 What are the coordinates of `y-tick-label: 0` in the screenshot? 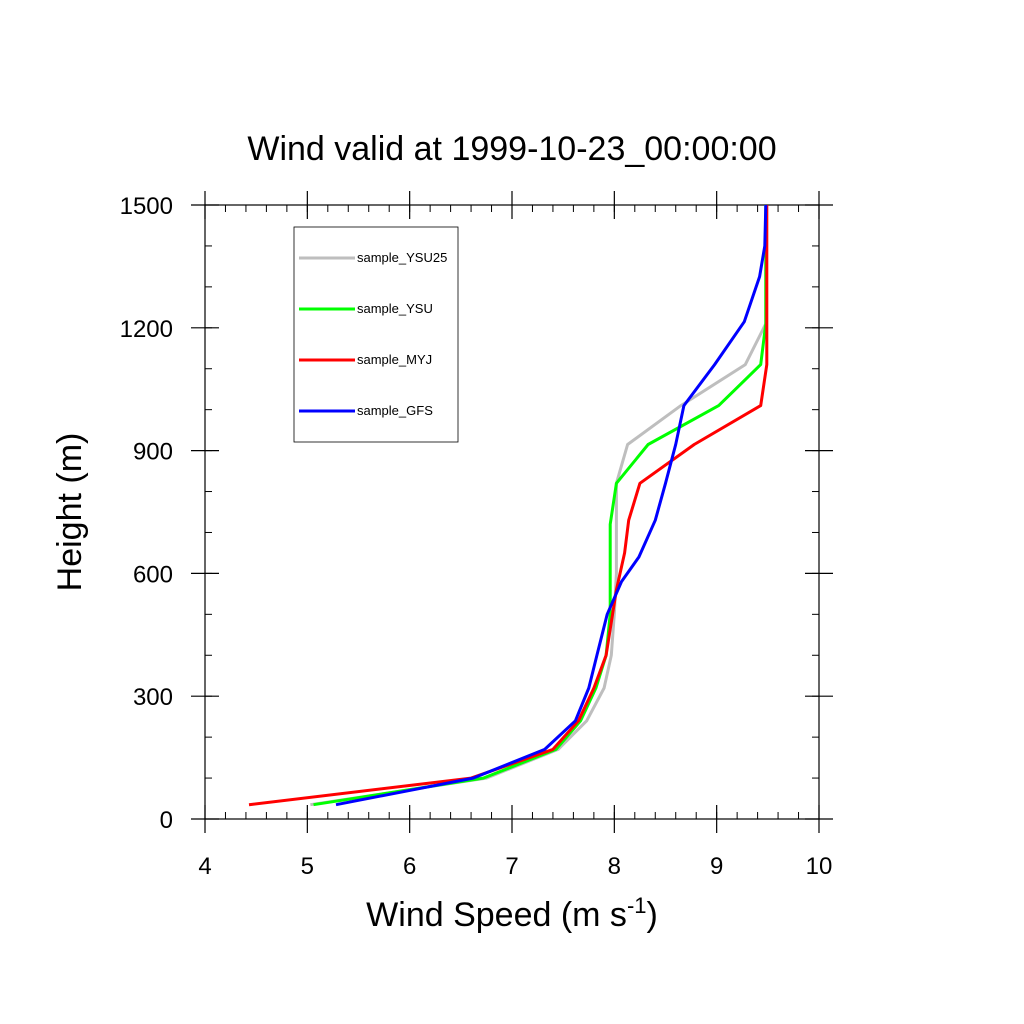 It's located at (166, 820).